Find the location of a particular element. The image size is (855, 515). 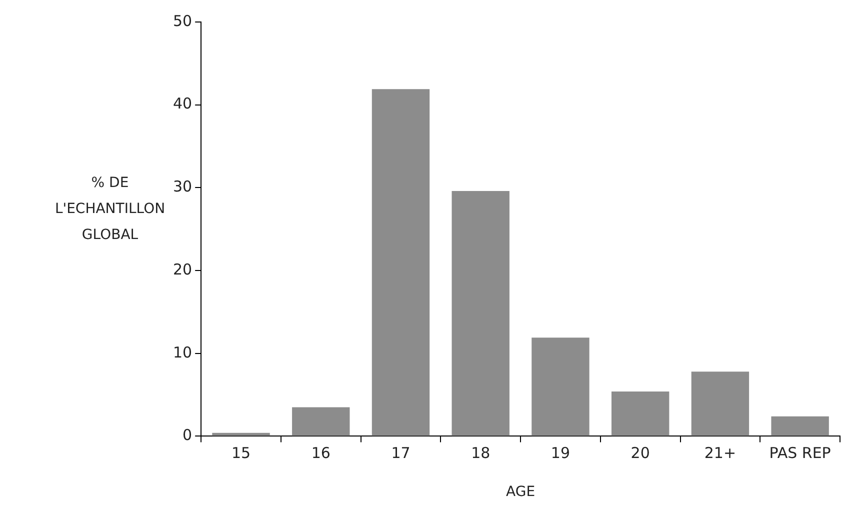

x-tick-label: 15 is located at coordinates (241, 453).